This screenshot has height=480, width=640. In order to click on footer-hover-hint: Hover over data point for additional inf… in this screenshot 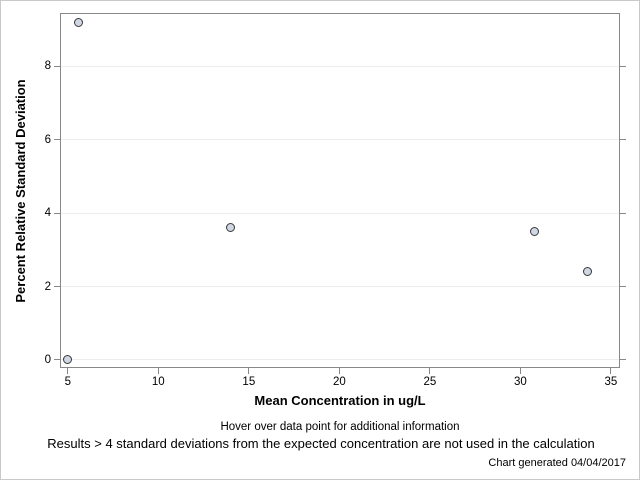, I will do `click(340, 427)`.